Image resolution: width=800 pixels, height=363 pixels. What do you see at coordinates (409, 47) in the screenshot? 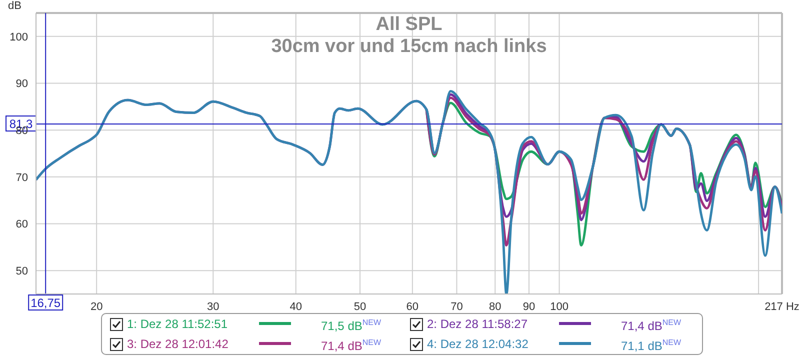
I see `text: 30cm vor und 15cm nach links` at bounding box center [409, 47].